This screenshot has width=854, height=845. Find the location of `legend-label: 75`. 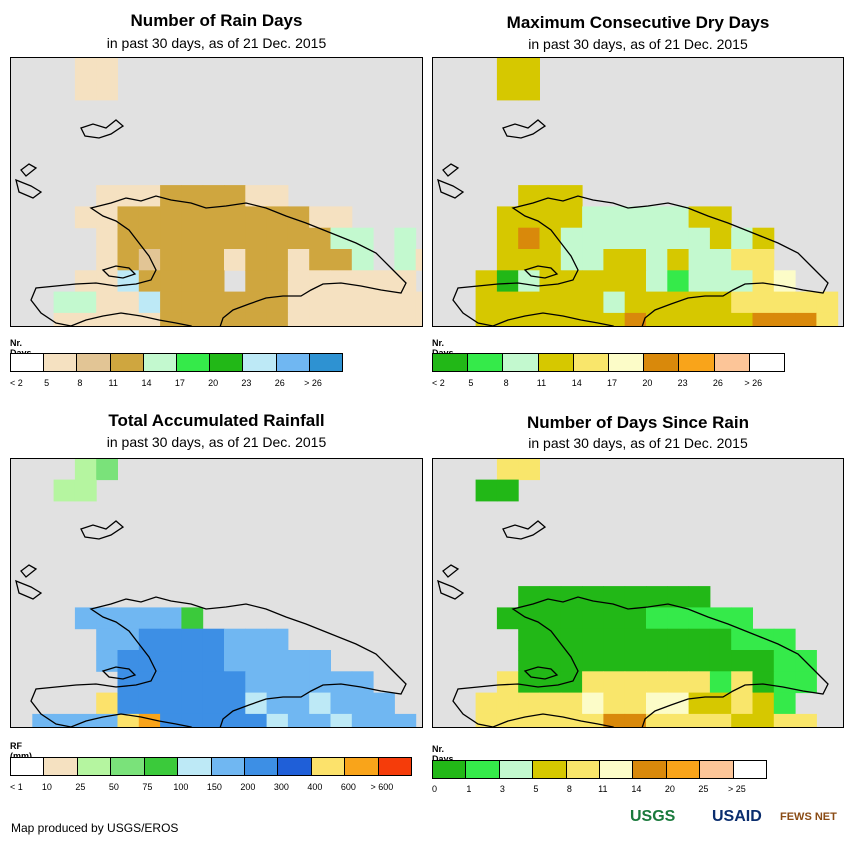

legend-label: 75 is located at coordinates (147, 787).